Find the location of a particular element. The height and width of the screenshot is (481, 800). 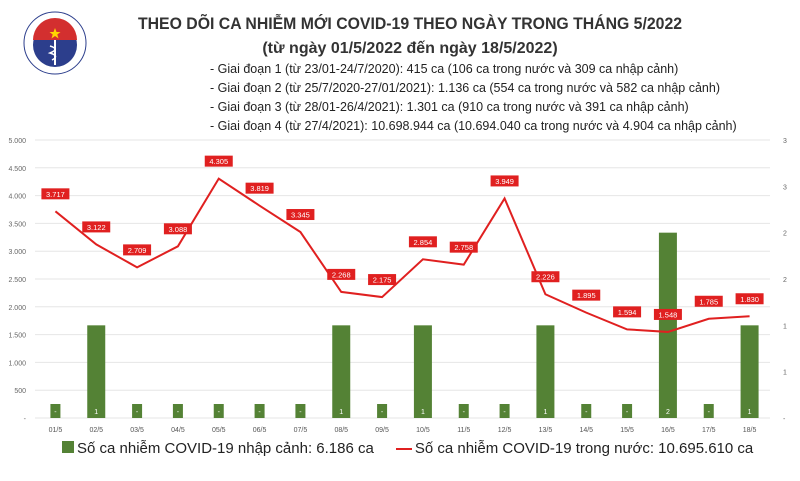

data-label: 1.594 is located at coordinates (627, 312).